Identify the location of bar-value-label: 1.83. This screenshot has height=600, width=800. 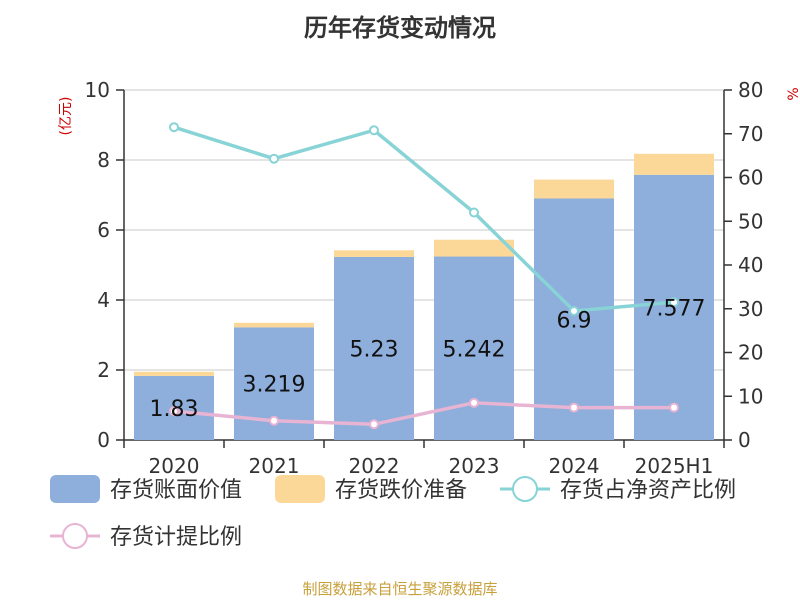
(174, 409).